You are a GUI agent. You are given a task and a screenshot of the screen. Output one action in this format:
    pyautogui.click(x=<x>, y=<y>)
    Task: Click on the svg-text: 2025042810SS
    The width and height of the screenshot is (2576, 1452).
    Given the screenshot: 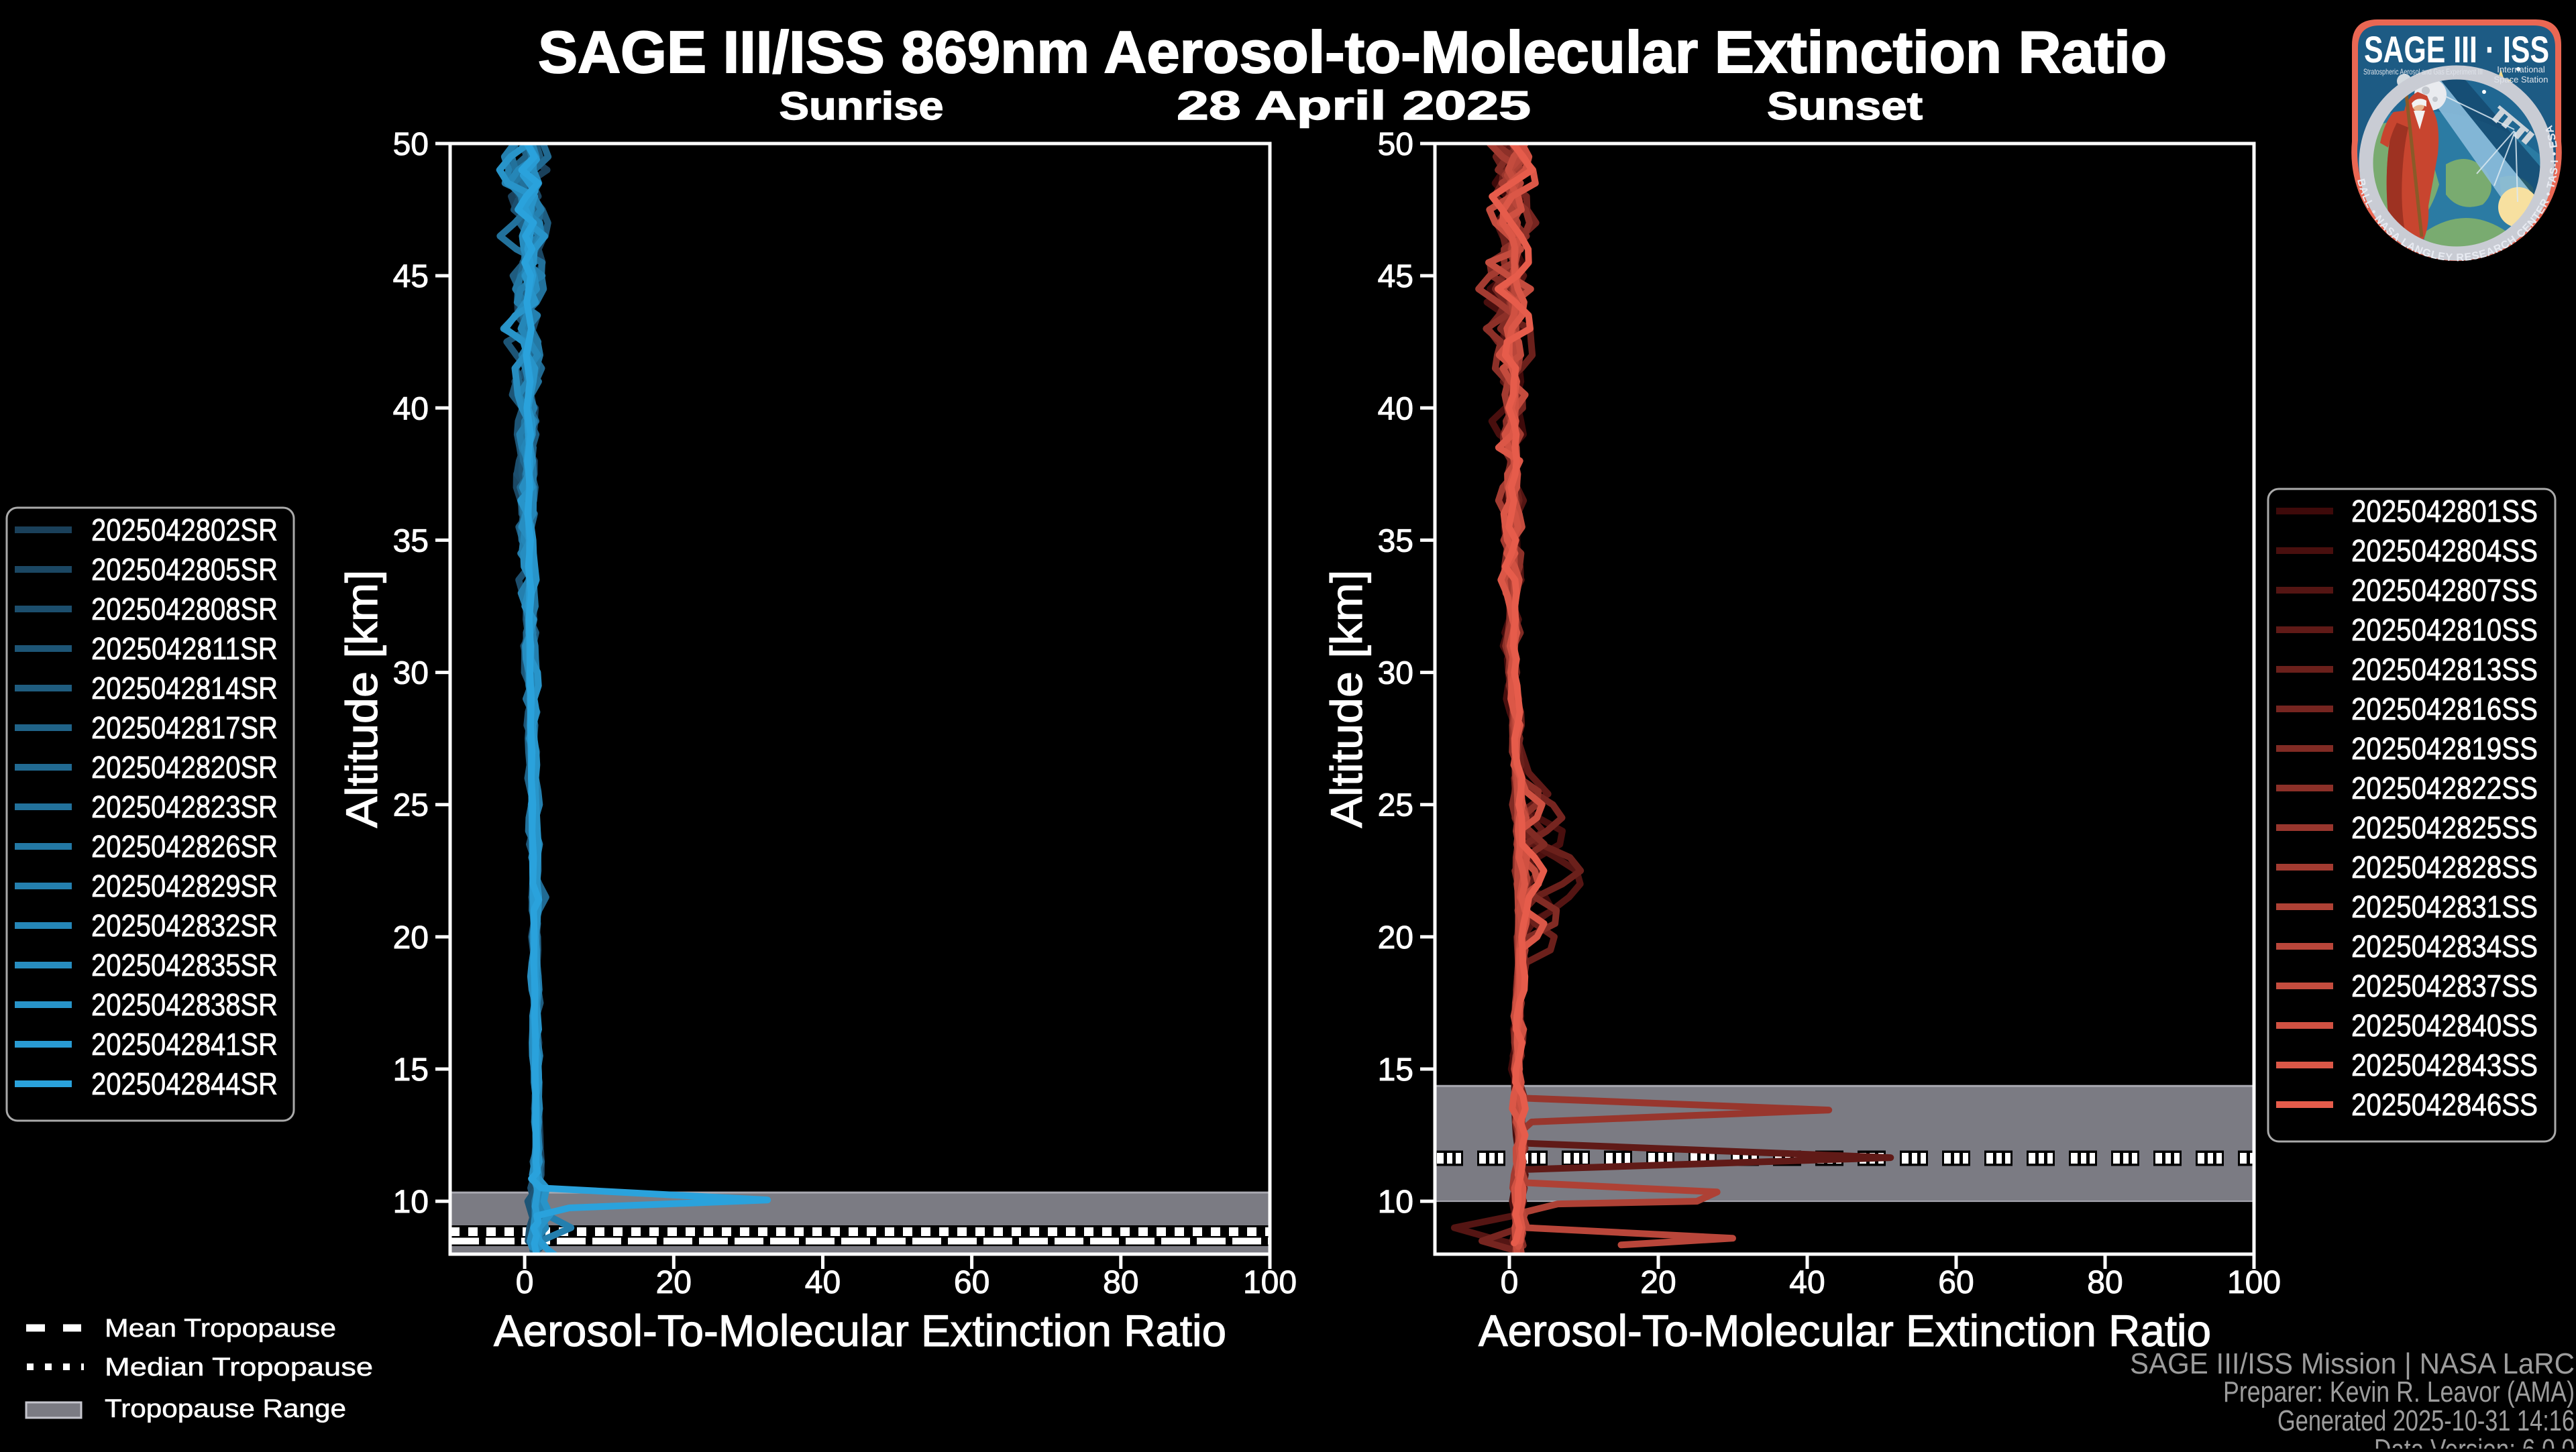 What is the action you would take?
    pyautogui.click(x=2444, y=629)
    